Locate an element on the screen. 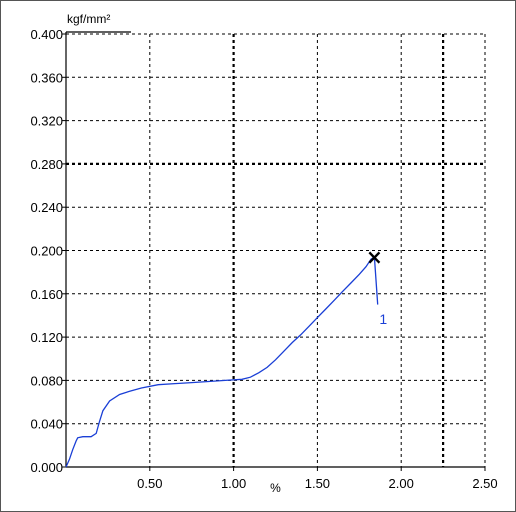  y-axis-unit-label: kgf/mm² is located at coordinates (88, 19).